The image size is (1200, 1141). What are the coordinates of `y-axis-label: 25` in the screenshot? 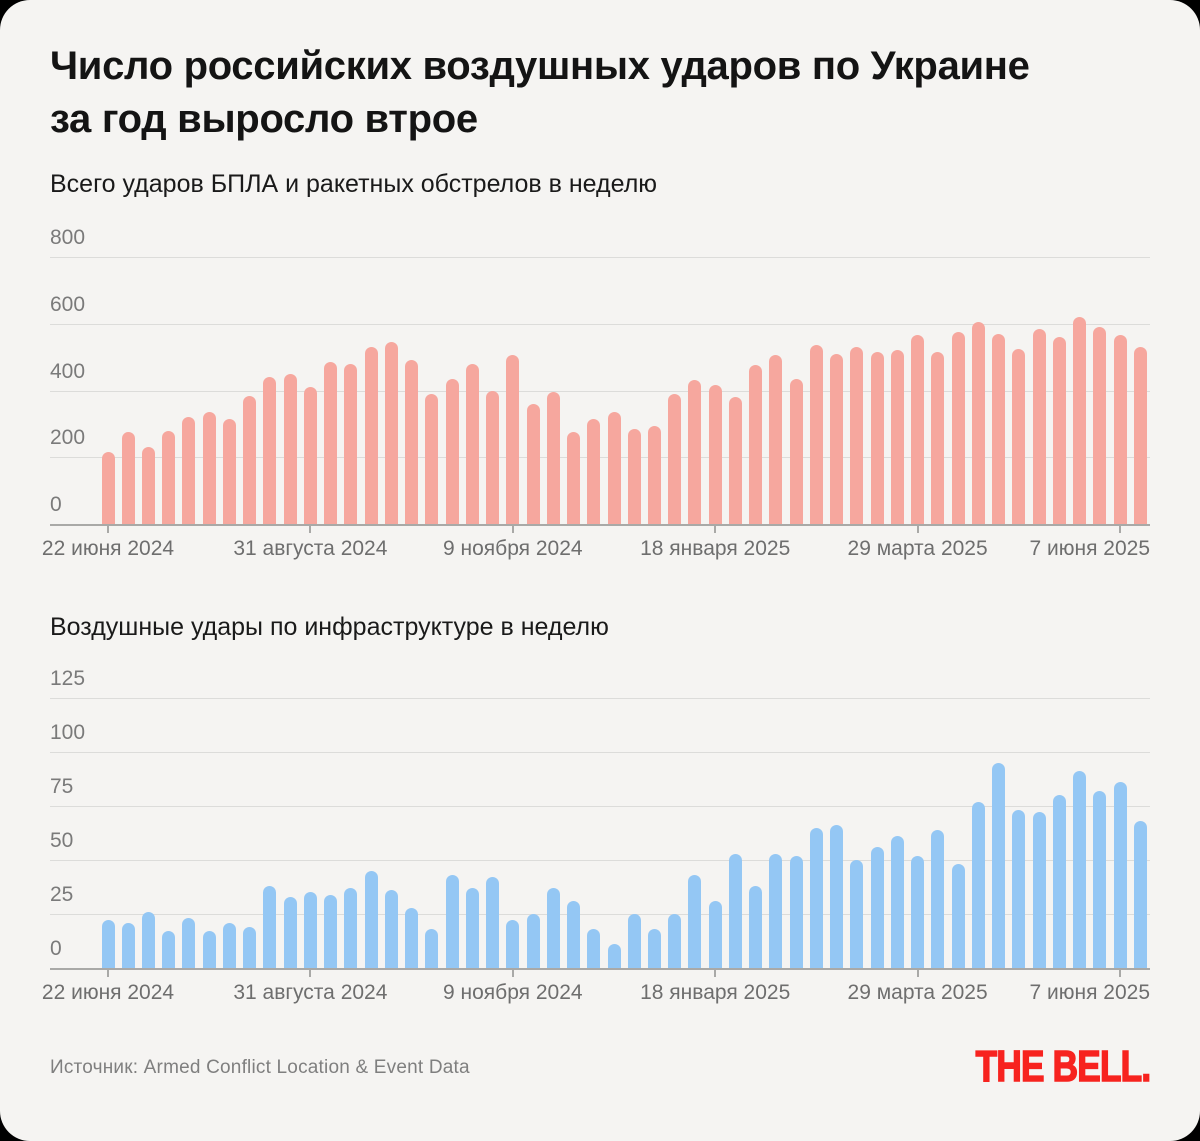 It's located at (62, 894).